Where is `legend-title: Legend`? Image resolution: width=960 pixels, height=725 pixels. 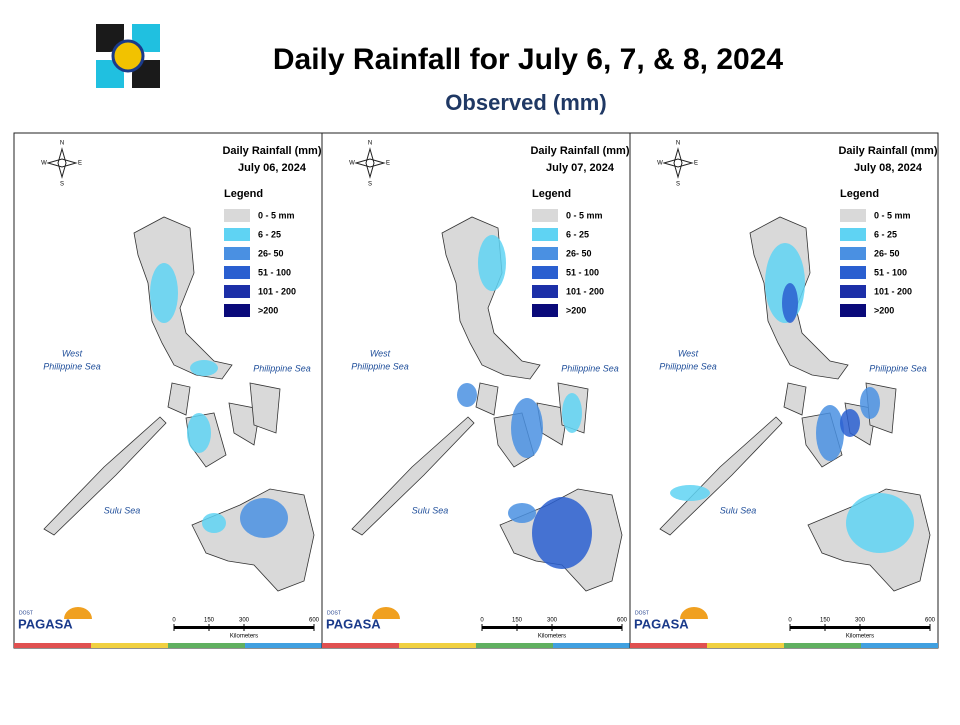
legend-title: Legend is located at coordinates (859, 194).